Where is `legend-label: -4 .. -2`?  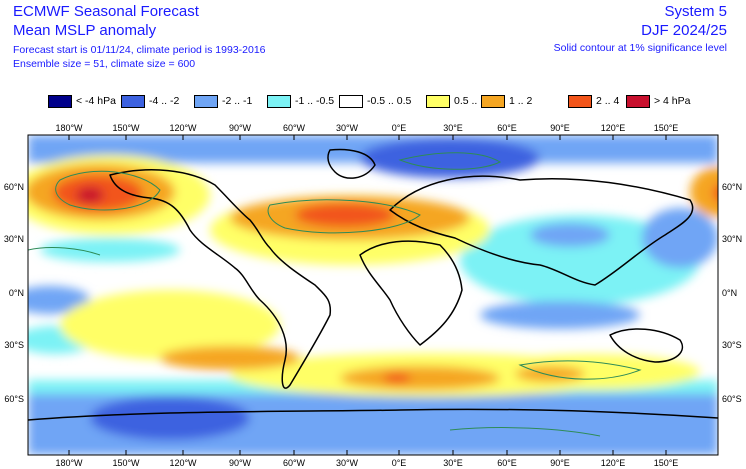
legend-label: -4 .. -2 is located at coordinates (164, 101).